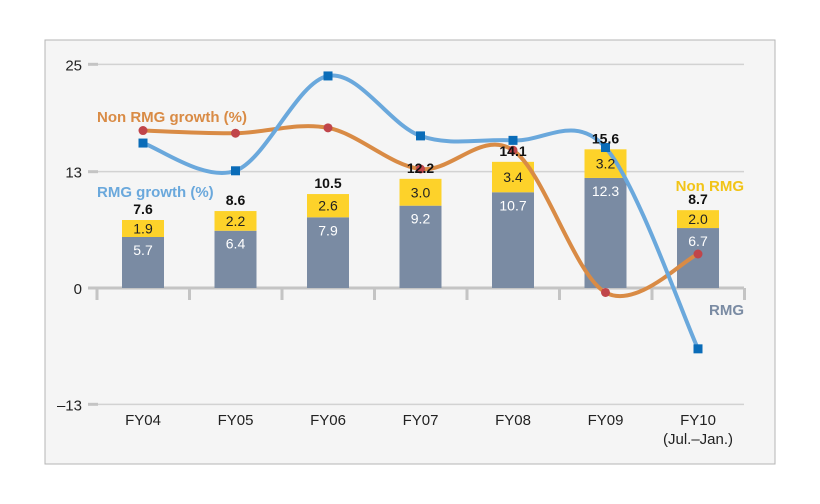  I want to click on x-tick-label: FY07, so click(421, 420).